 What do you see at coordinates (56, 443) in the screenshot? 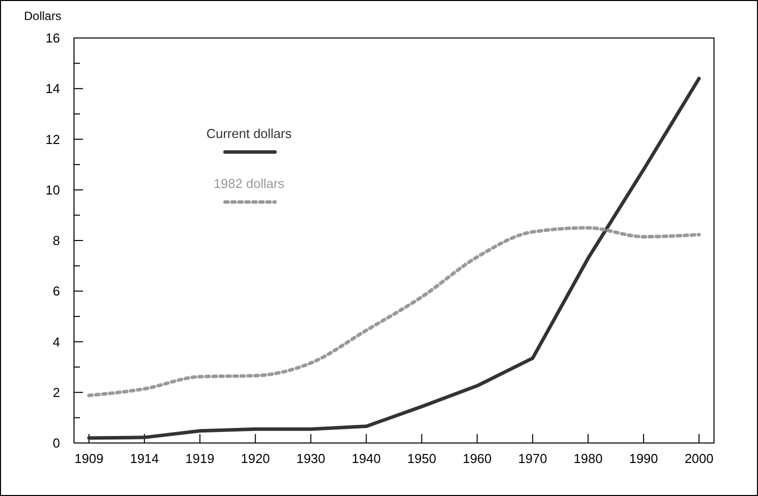
I see `y-tick-label: 0` at bounding box center [56, 443].